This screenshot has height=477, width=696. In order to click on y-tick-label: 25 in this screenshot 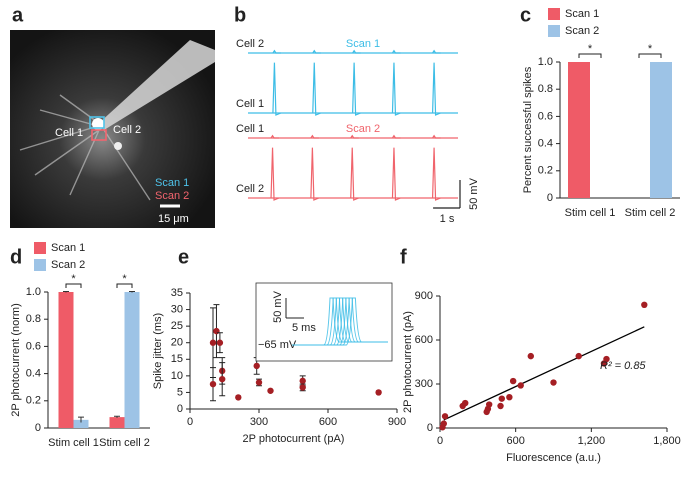, I will do `click(177, 326)`.